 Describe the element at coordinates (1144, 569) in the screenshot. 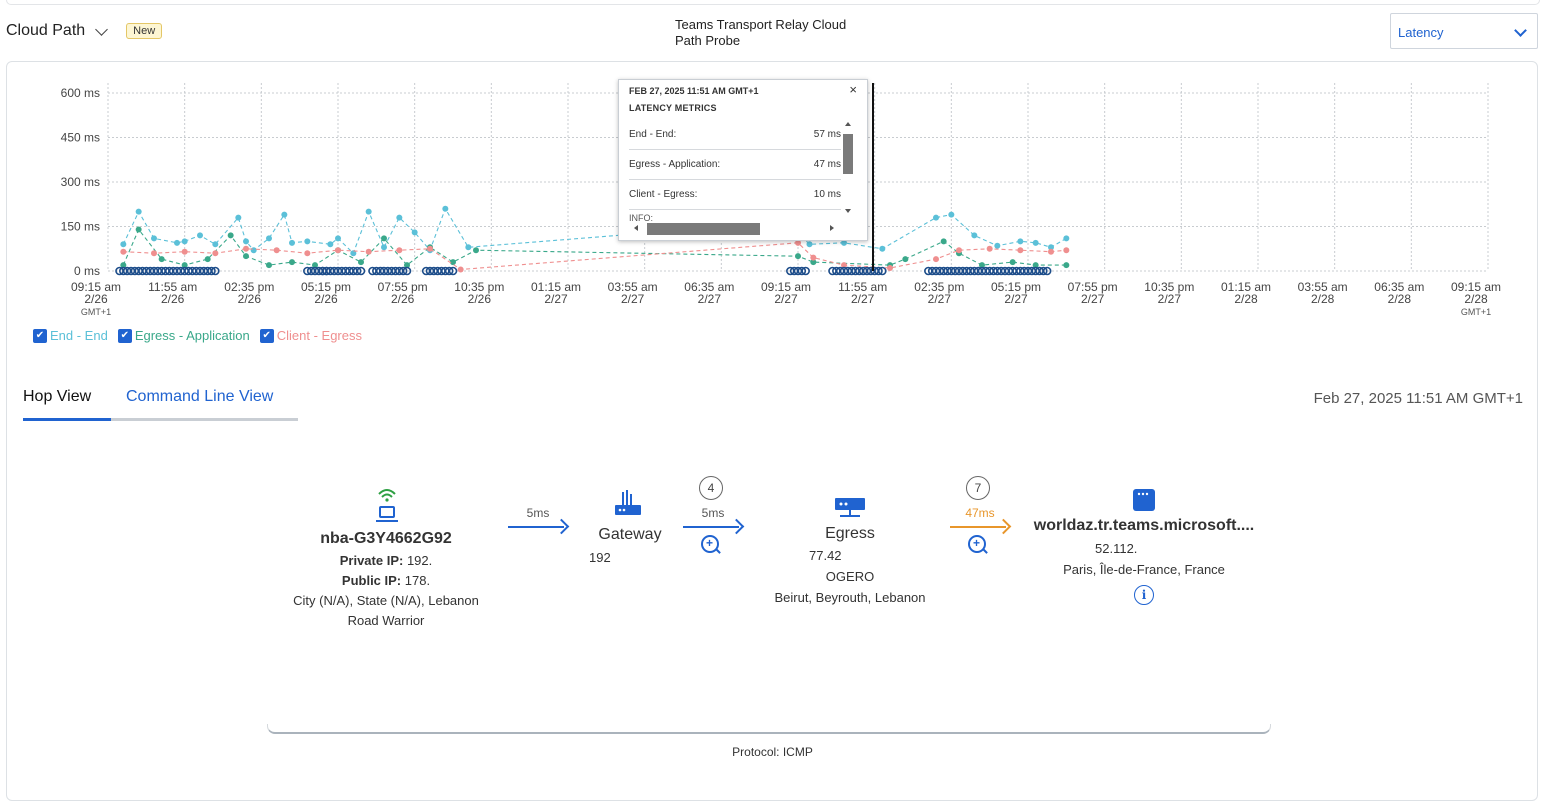

I see `destination-location: Paris, Île-de-France, France` at that location.